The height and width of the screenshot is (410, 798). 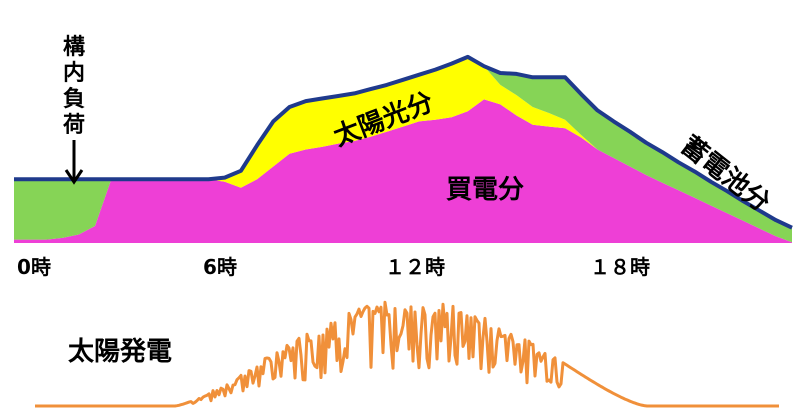 I want to click on demand-label-char-4: 荷, so click(x=74, y=125).